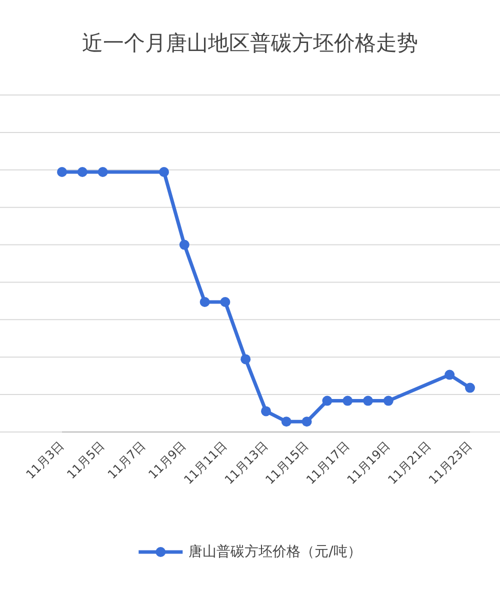 The height and width of the screenshot is (600, 500). What do you see at coordinates (126, 460) in the screenshot?
I see `x-tick-label: 11月7日` at bounding box center [126, 460].